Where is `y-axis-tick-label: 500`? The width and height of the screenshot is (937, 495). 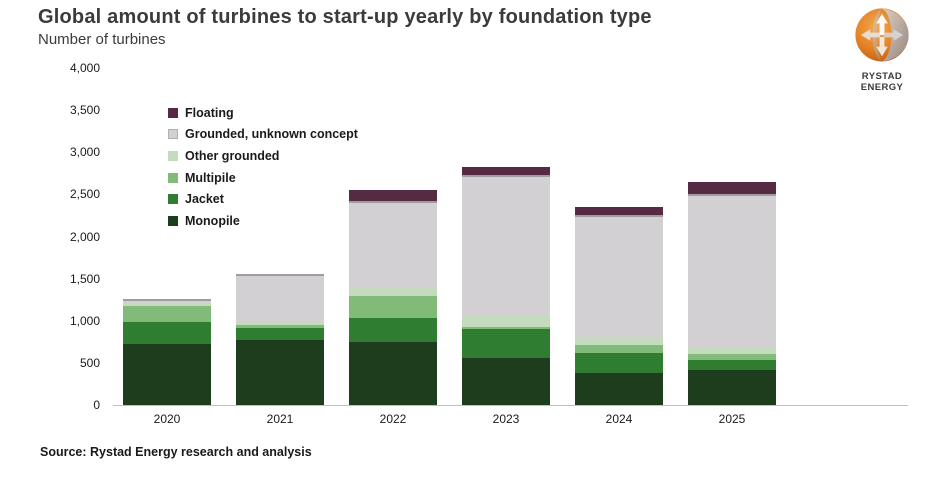
y-axis-tick-label: 500 is located at coordinates (89, 362).